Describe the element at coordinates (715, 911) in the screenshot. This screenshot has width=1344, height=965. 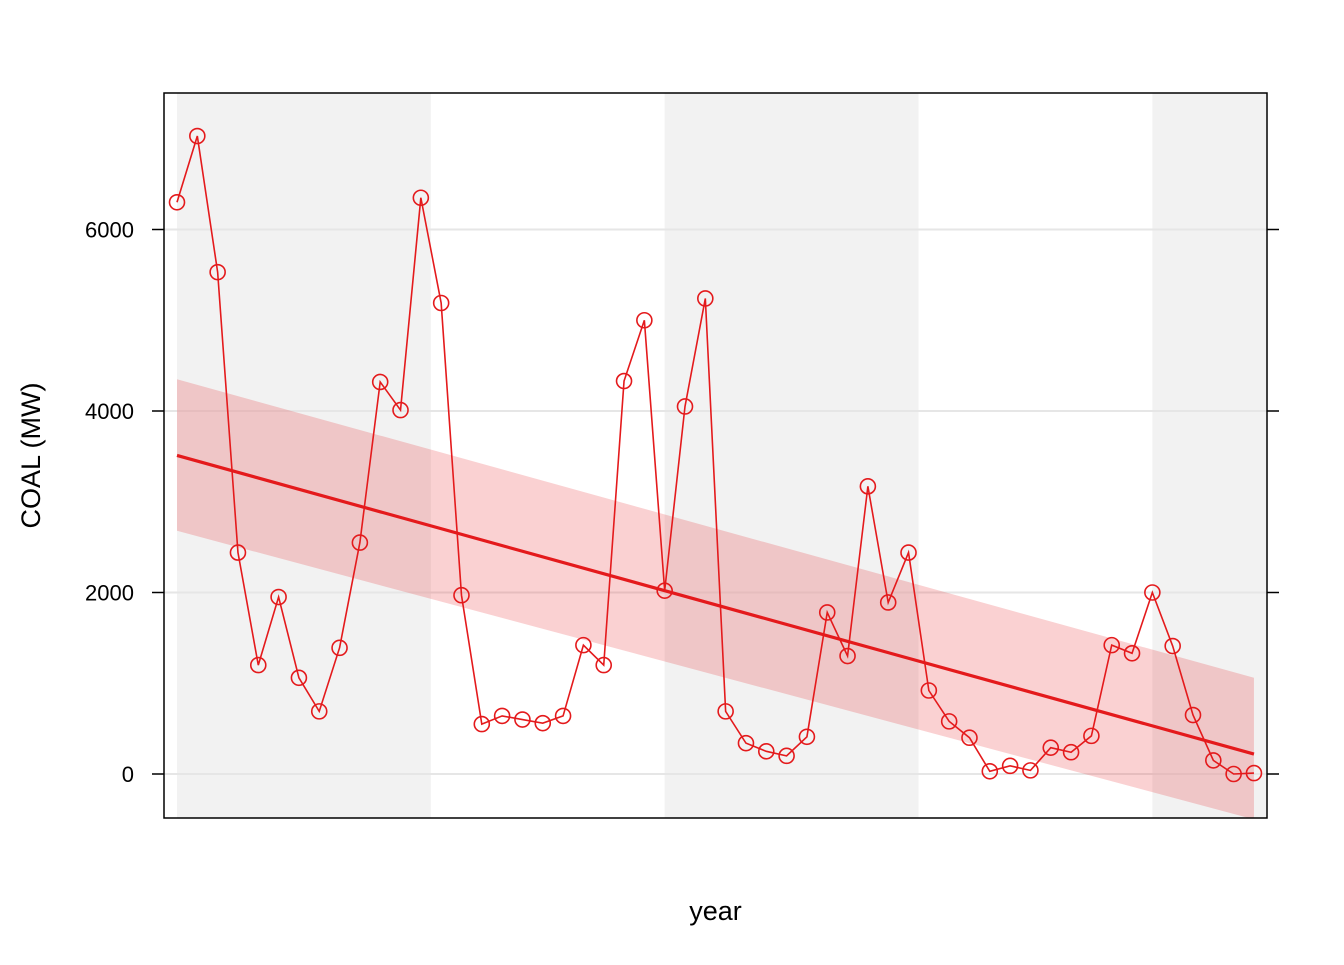
I see `x-axis-label: year` at that location.